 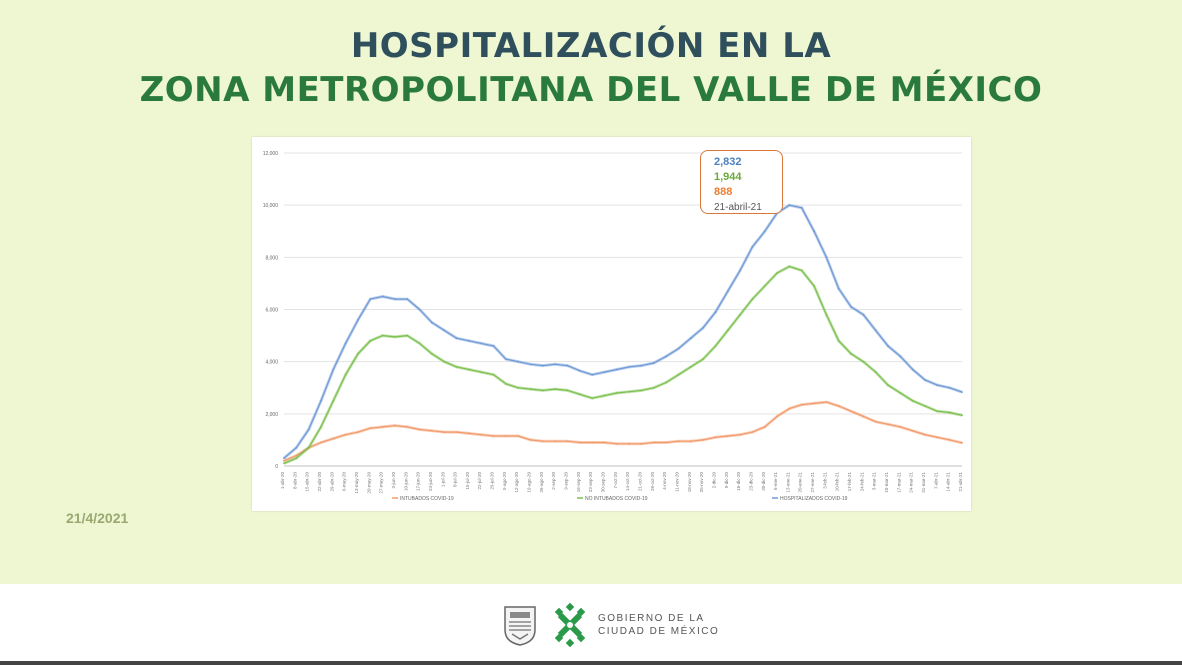 I want to click on y-tick-label: 2,000, so click(x=271, y=415).